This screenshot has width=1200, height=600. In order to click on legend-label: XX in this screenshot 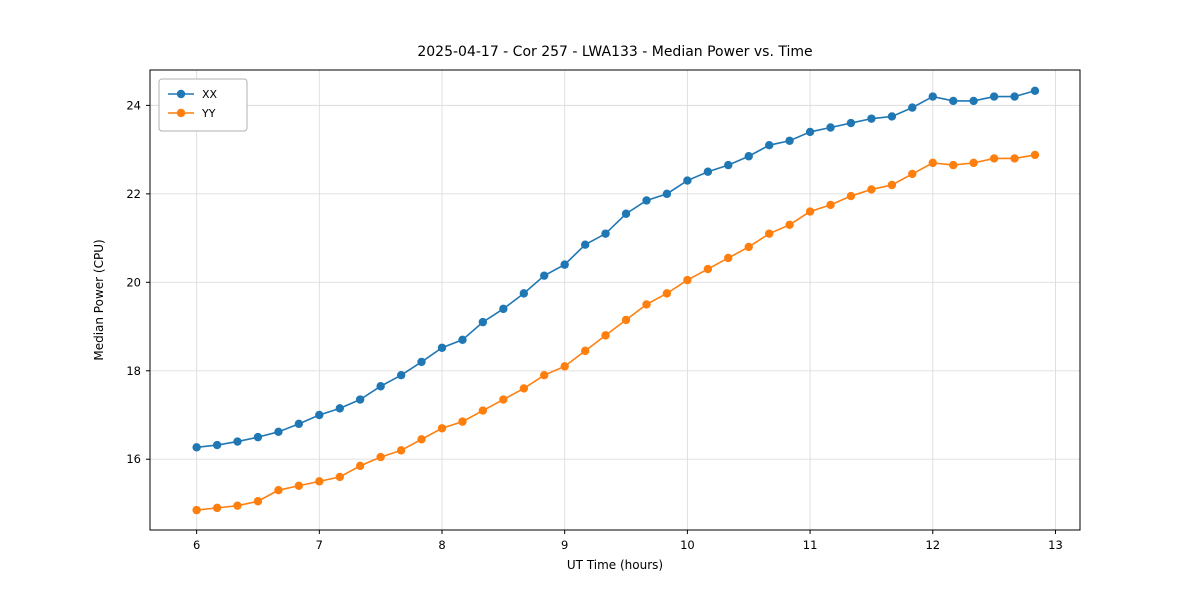, I will do `click(210, 94)`.